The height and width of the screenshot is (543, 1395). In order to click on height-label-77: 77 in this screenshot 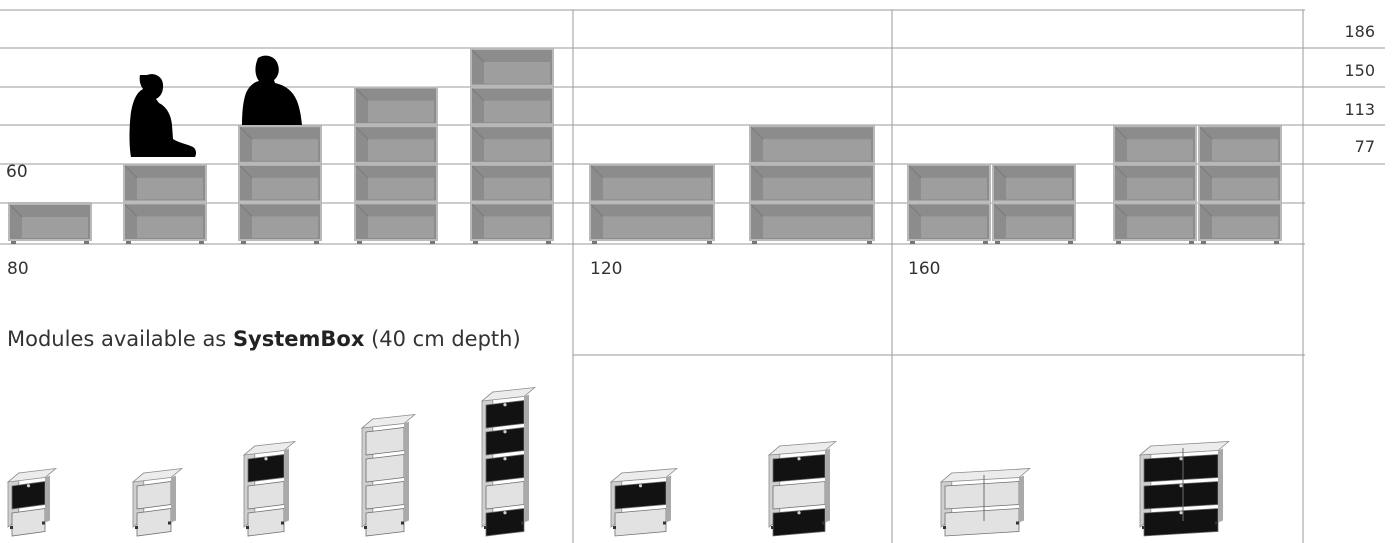, I will do `click(1364, 146)`.